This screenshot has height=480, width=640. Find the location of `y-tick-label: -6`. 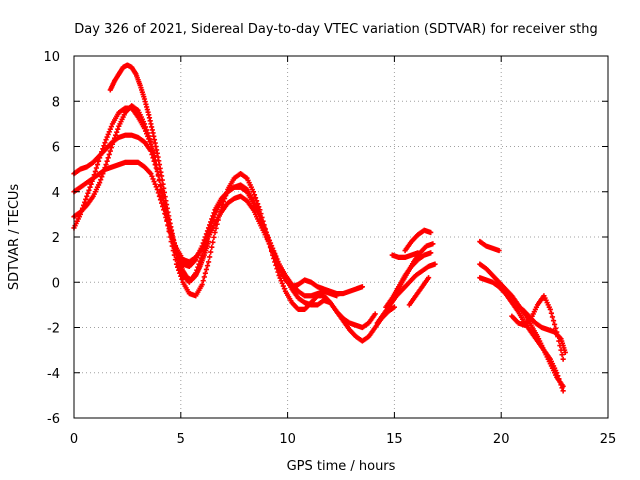

y-tick-label: -6 is located at coordinates (53, 419).